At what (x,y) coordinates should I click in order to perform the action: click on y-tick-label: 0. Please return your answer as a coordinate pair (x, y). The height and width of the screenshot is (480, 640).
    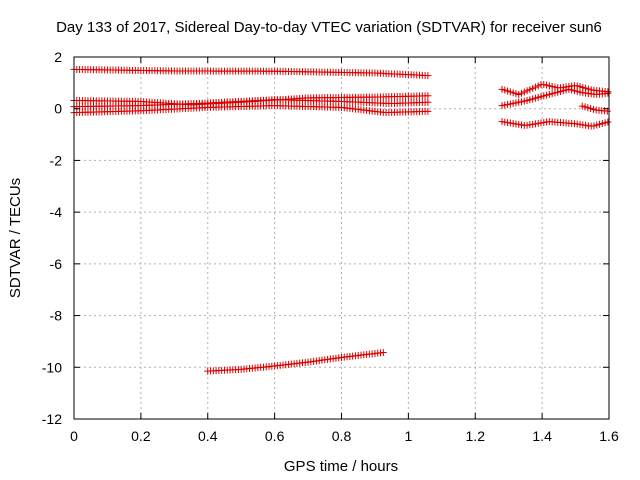
    Looking at the image, I should click on (58, 109).